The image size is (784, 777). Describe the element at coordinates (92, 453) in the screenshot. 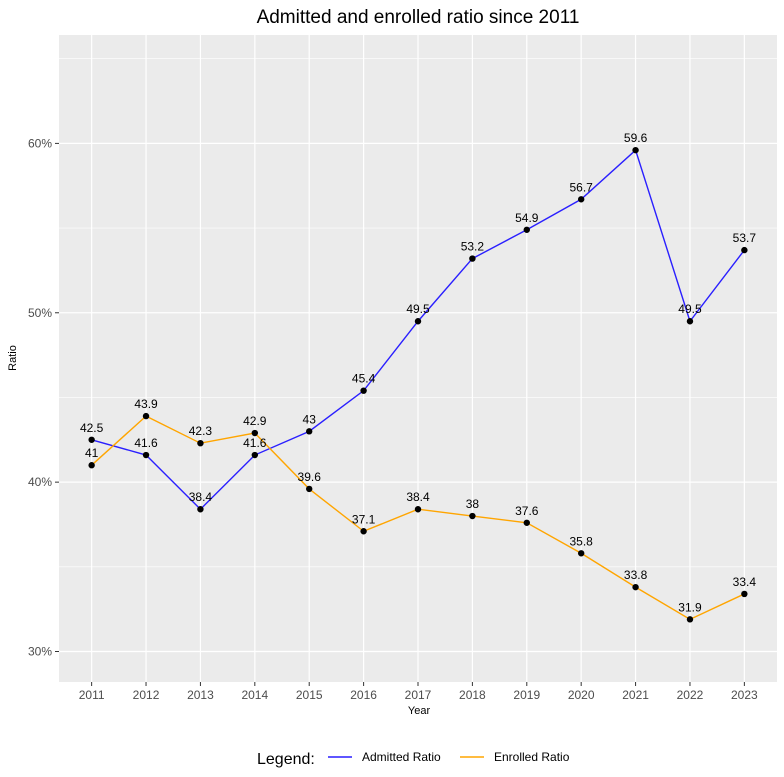

I see `data-label-enrolled: 41` at that location.